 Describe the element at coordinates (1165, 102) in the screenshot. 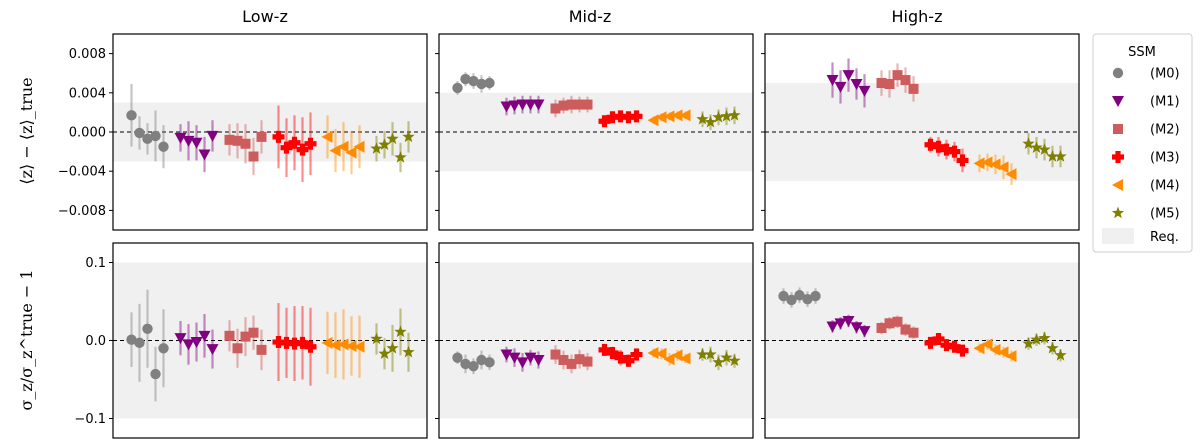

I see `legend-label: (M1)` at that location.